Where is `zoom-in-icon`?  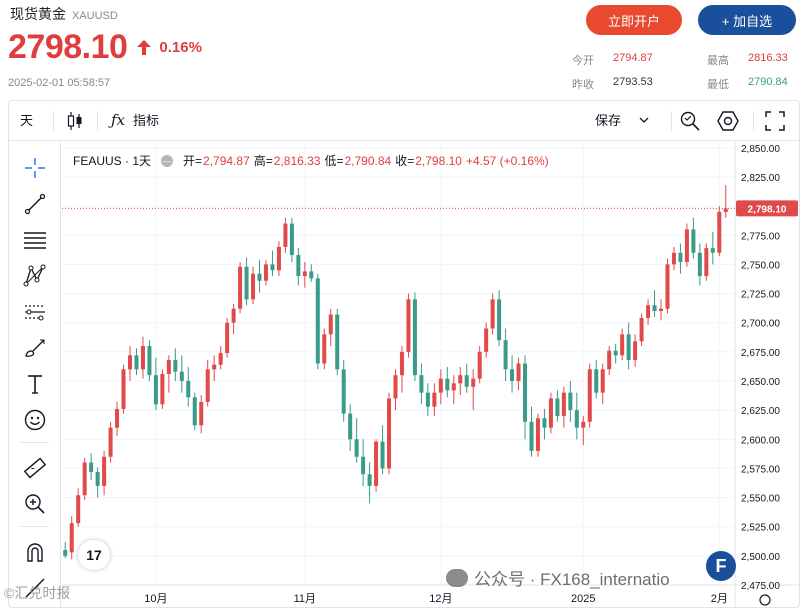 zoom-in-icon is located at coordinates (35, 504).